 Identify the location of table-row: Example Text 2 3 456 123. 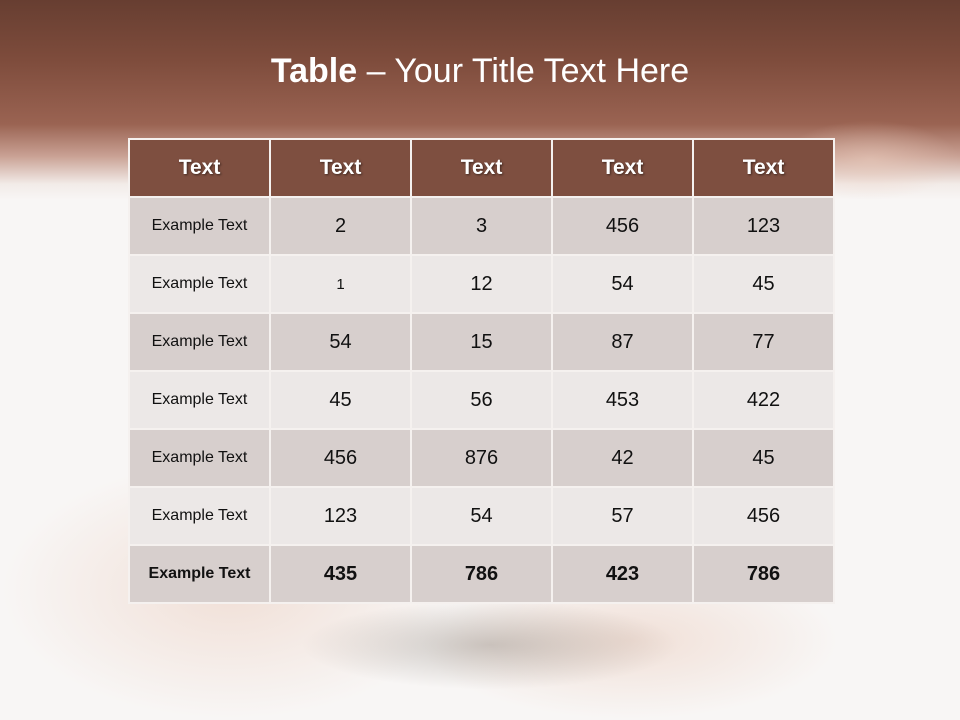
(481, 226).